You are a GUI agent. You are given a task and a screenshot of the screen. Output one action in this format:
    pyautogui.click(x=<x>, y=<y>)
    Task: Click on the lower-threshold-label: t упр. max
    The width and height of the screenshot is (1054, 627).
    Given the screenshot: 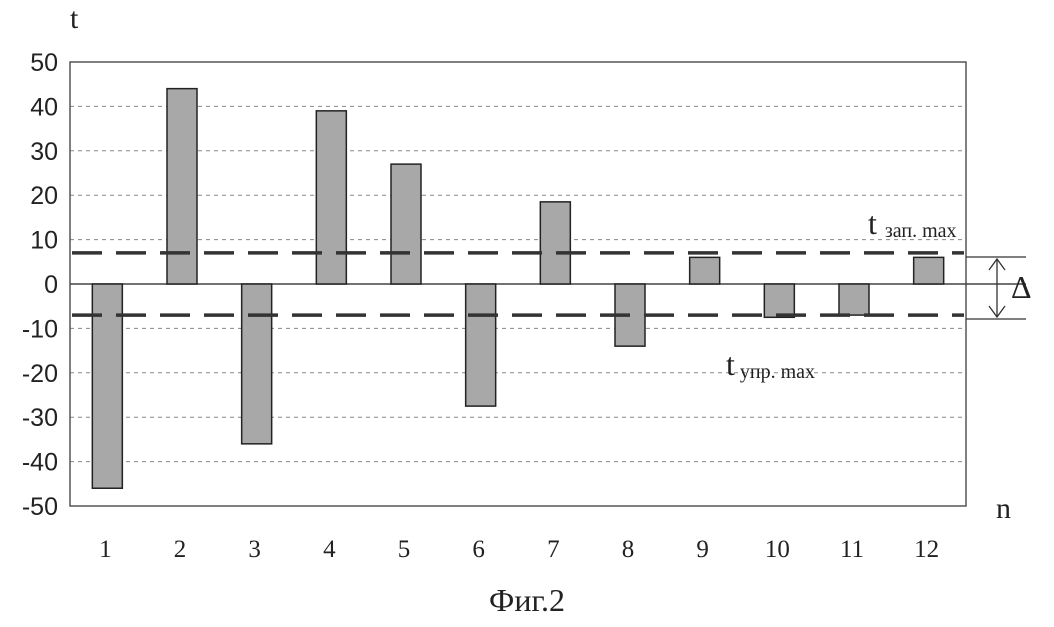 What is the action you would take?
    pyautogui.click(x=770, y=364)
    